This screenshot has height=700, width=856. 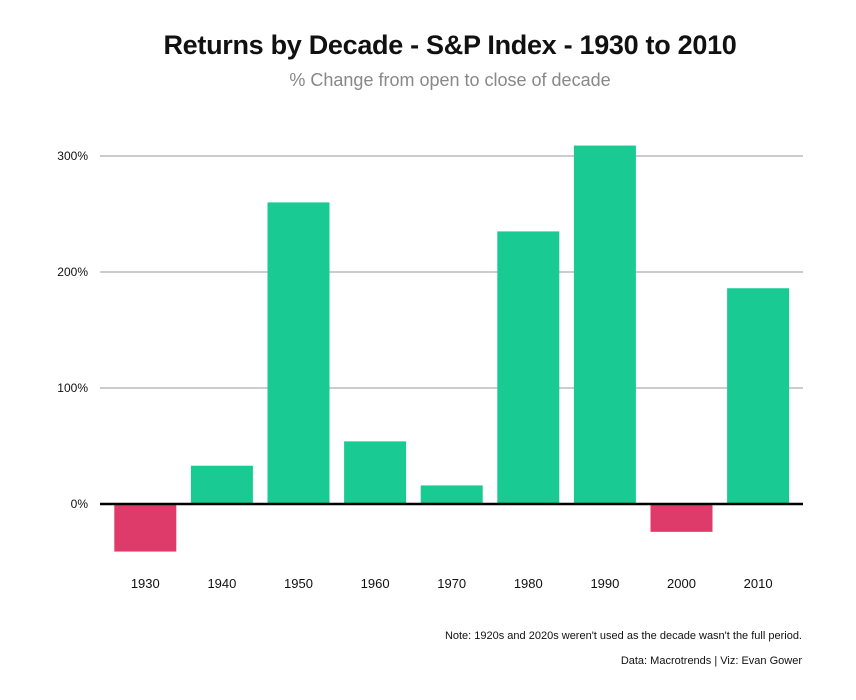 What do you see at coordinates (72, 388) in the screenshot?
I see `y-tick-label: 100%` at bounding box center [72, 388].